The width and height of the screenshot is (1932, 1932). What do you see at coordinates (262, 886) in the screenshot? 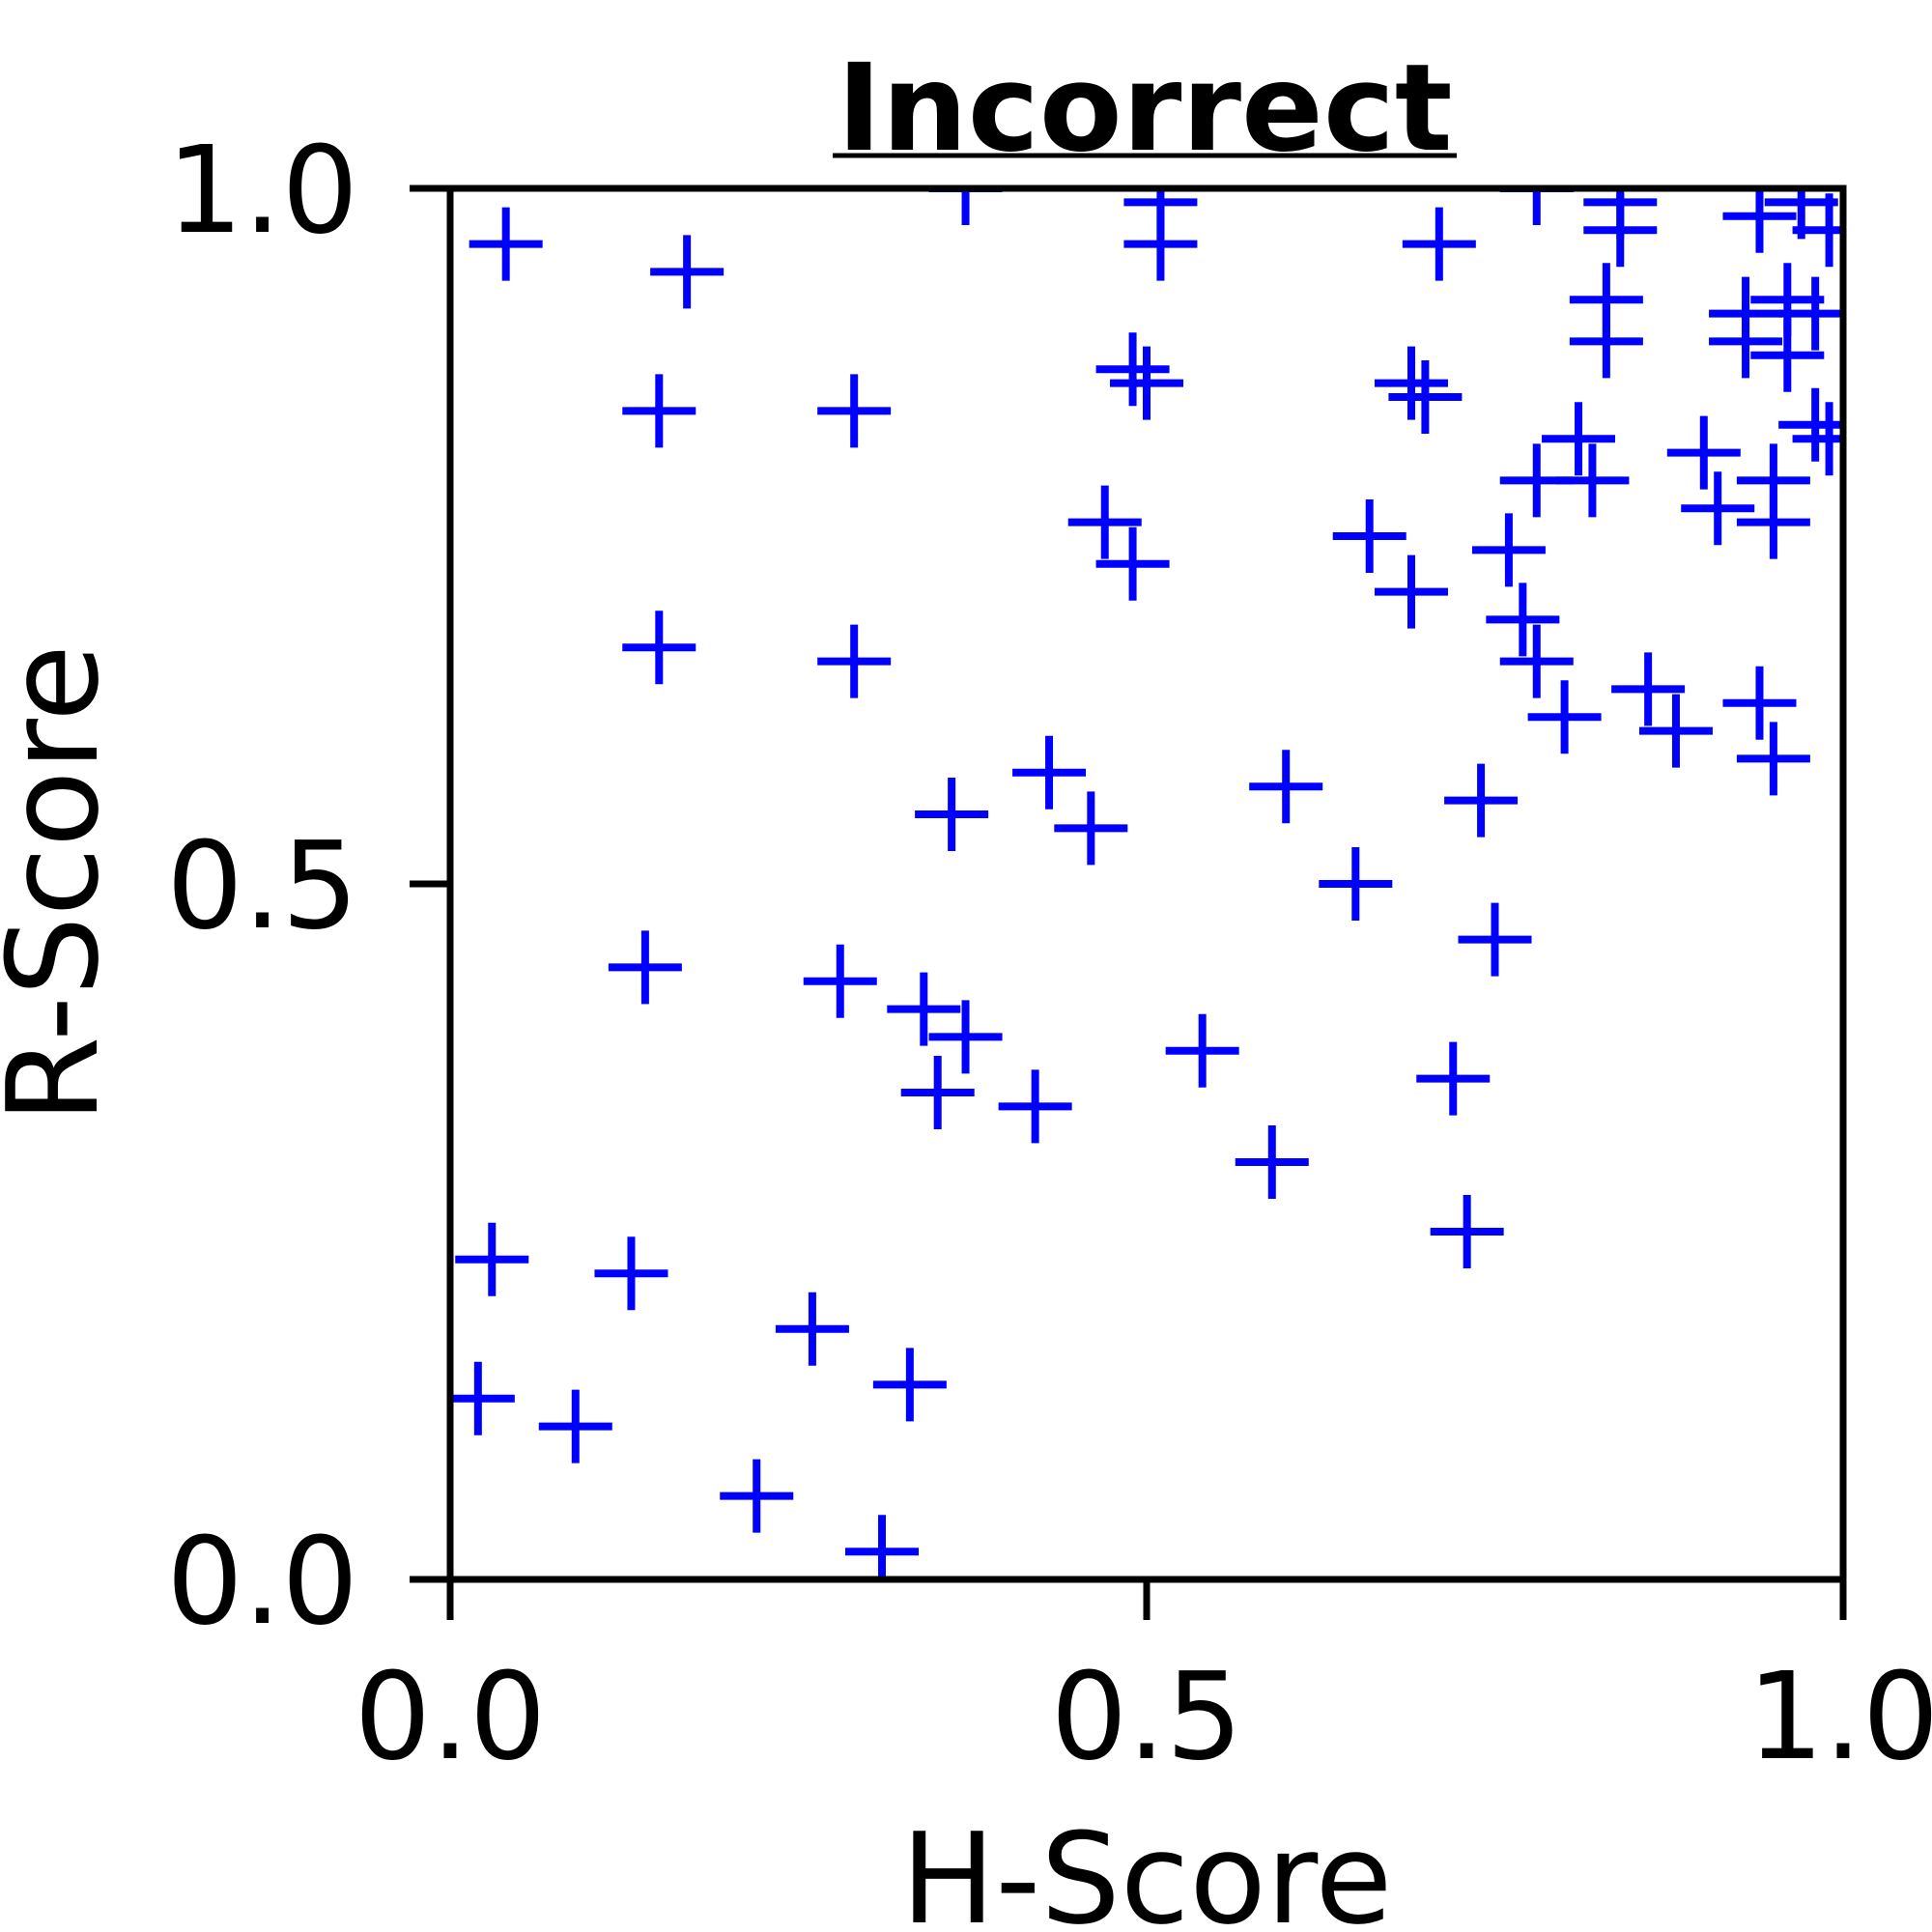
I see `y-tick-label: 0.5` at bounding box center [262, 886].